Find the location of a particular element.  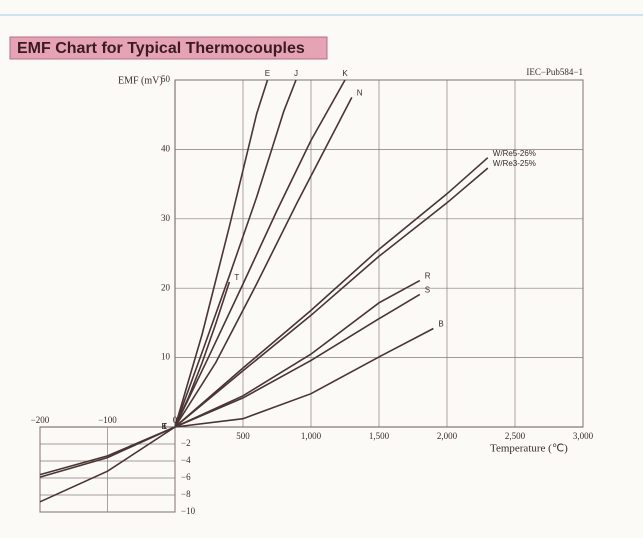

y-tick-label: −2 is located at coordinates (186, 443).